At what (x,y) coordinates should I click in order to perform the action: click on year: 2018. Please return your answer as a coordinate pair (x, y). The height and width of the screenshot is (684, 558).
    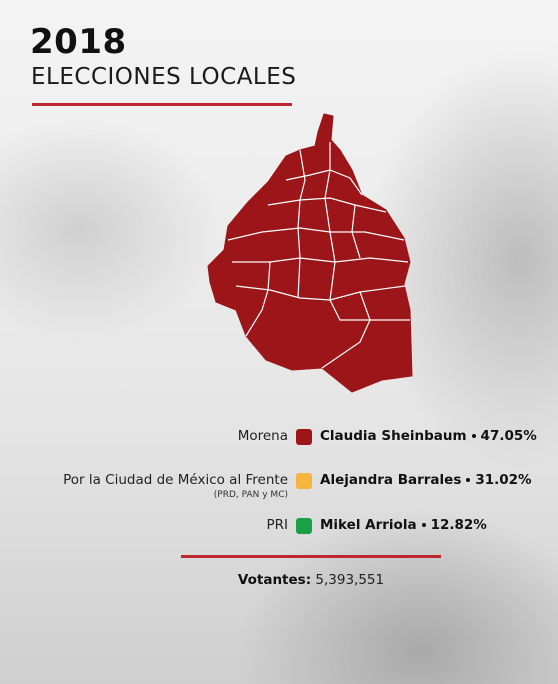
    Looking at the image, I should click on (78, 42).